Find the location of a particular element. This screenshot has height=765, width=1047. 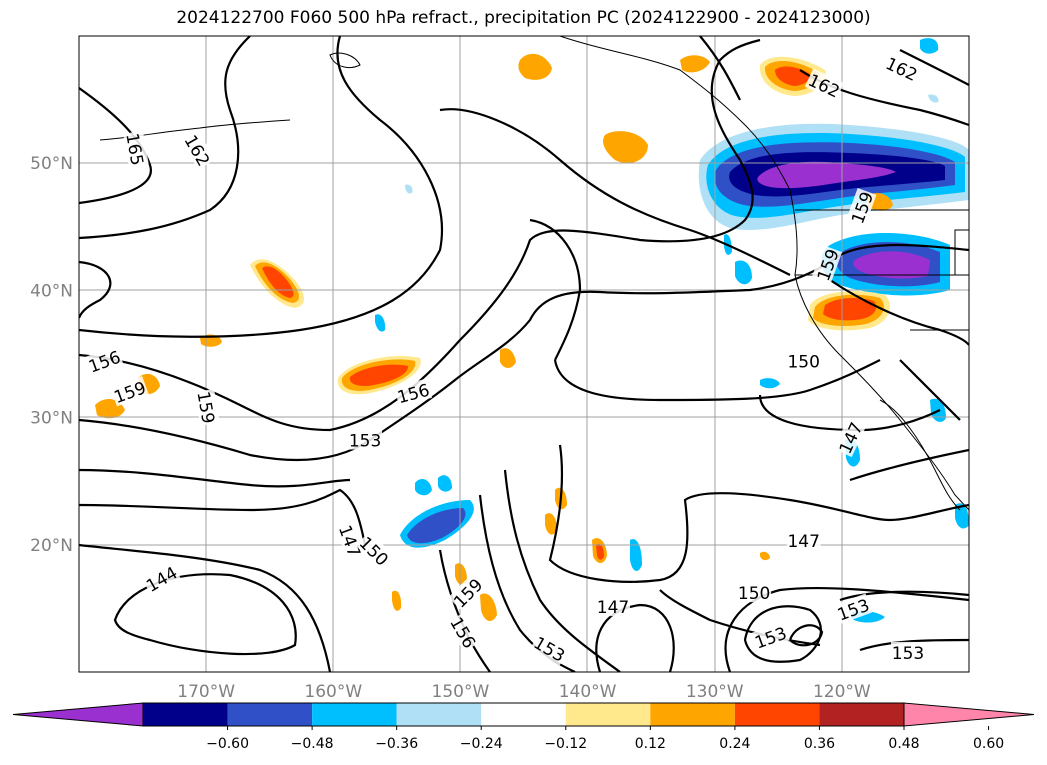

colorbar-tick-label: −0.48 is located at coordinates (312, 744).